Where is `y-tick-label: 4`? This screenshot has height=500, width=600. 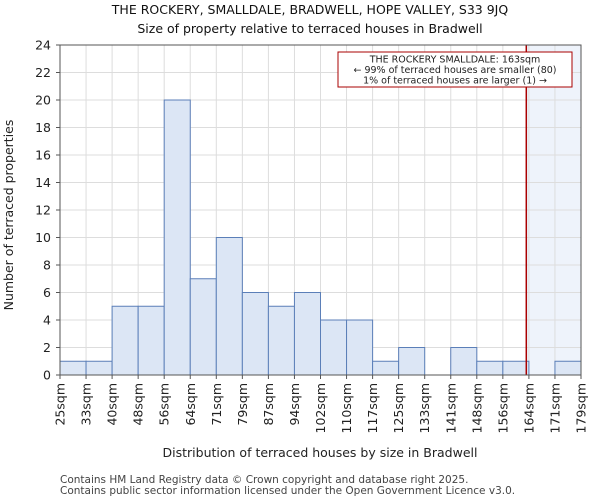 y-tick-label: 4 is located at coordinates (47, 320).